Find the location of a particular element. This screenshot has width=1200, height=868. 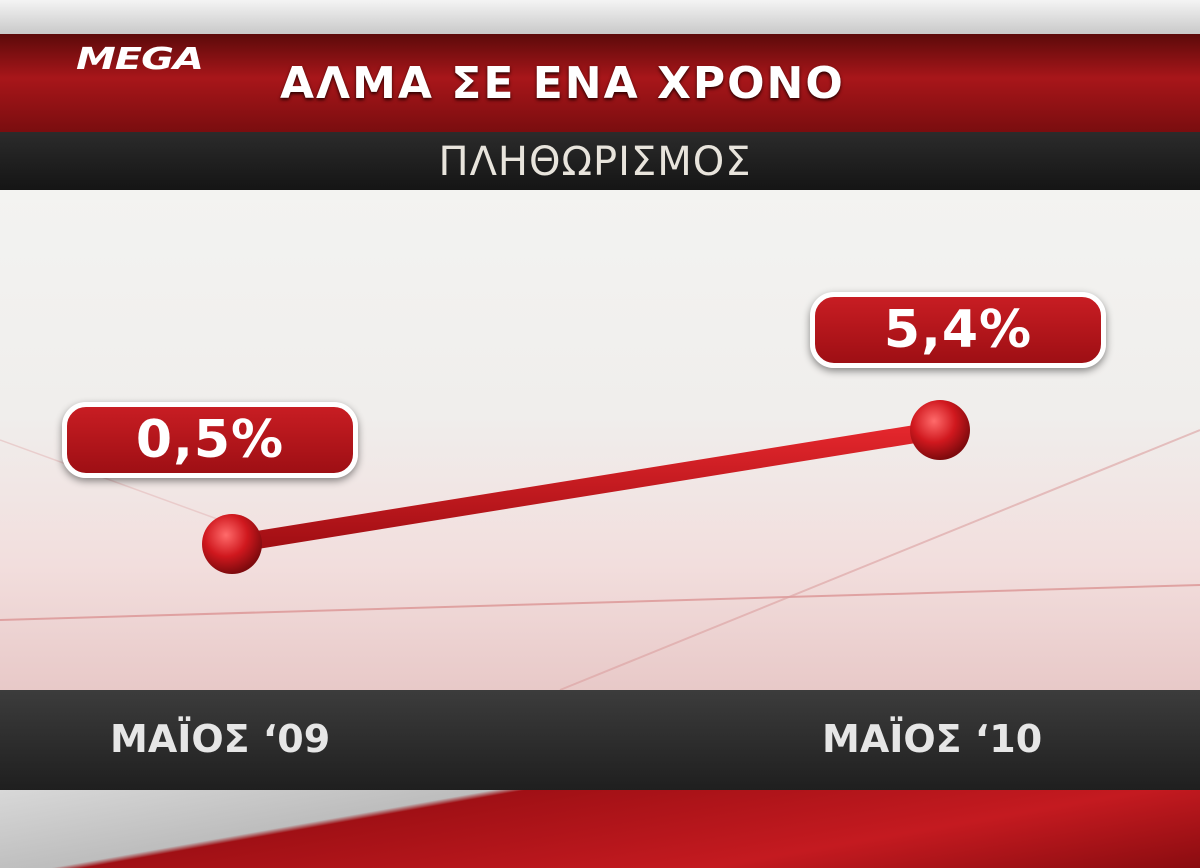

x-axis-band is located at coordinates (600, 740).